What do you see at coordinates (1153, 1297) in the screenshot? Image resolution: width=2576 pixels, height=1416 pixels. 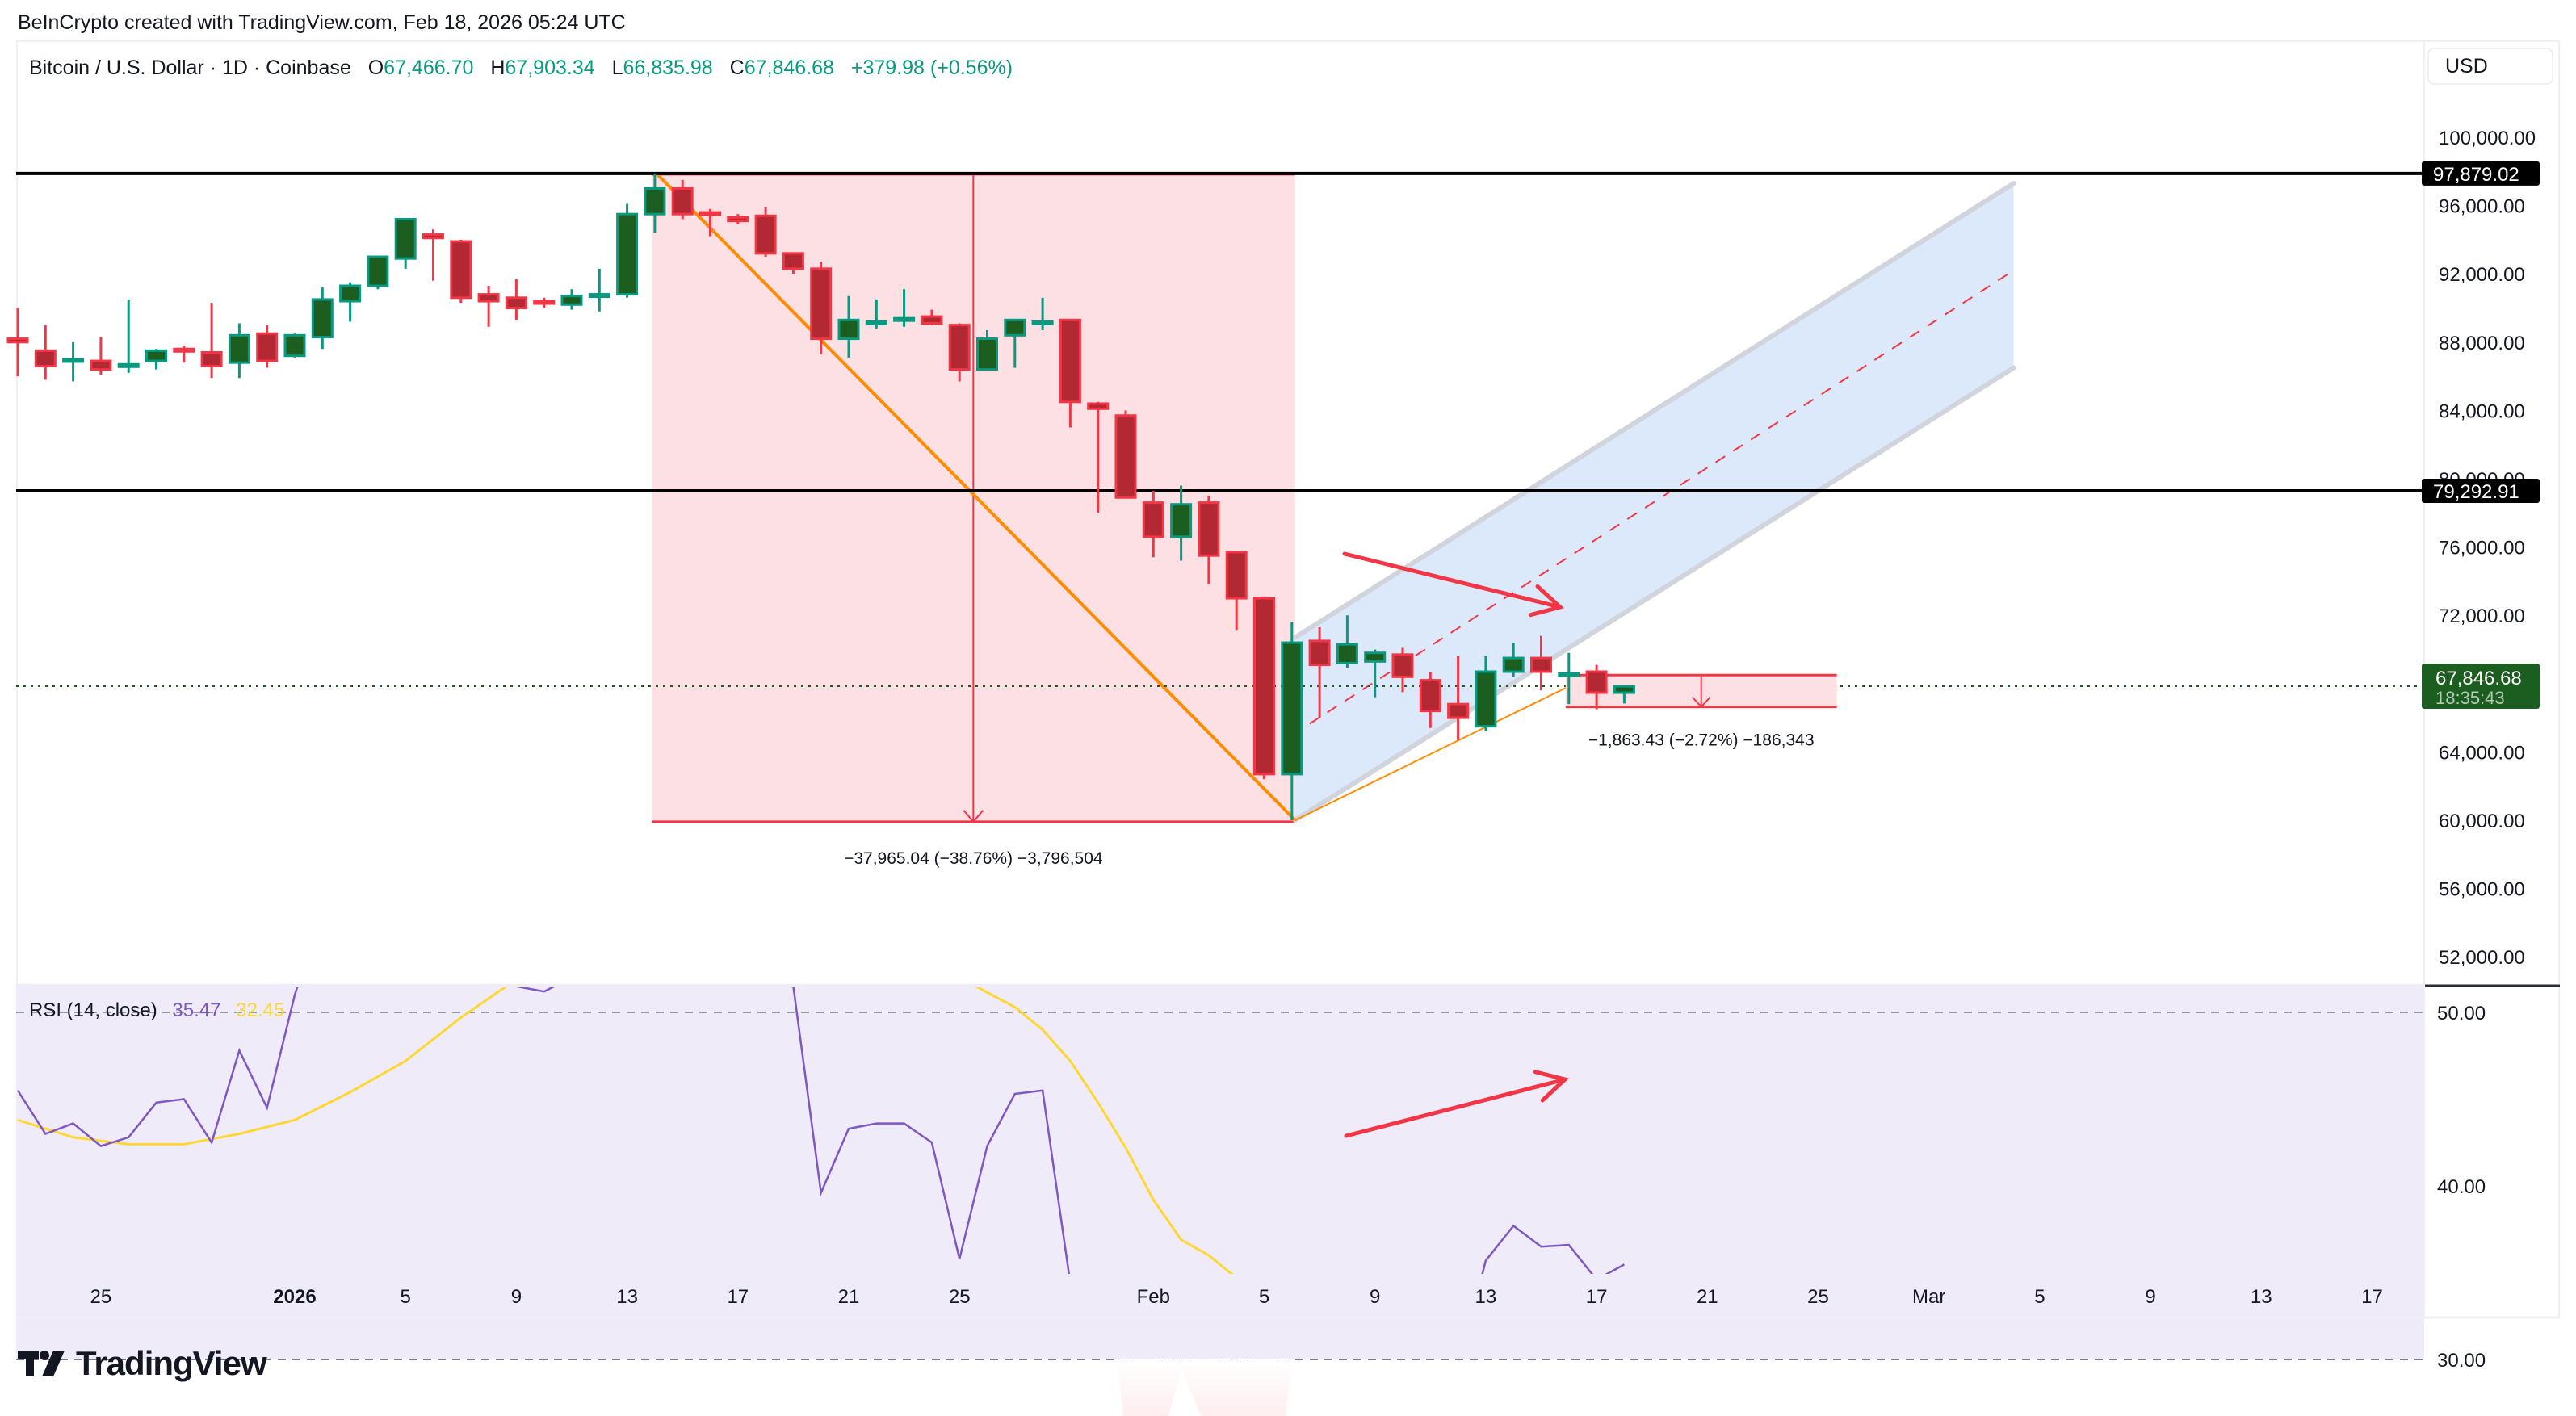 I see `time-axis-tick: Feb` at bounding box center [1153, 1297].